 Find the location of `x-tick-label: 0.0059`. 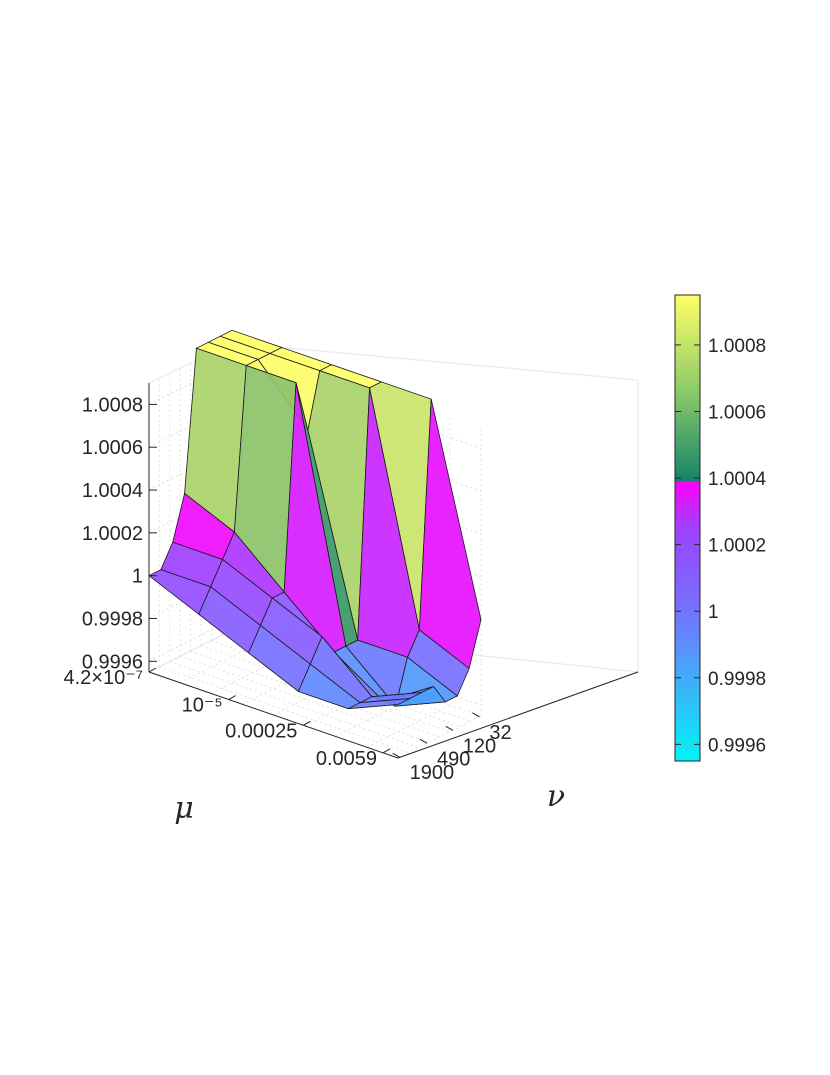

x-tick-label: 0.0059 is located at coordinates (346, 759).